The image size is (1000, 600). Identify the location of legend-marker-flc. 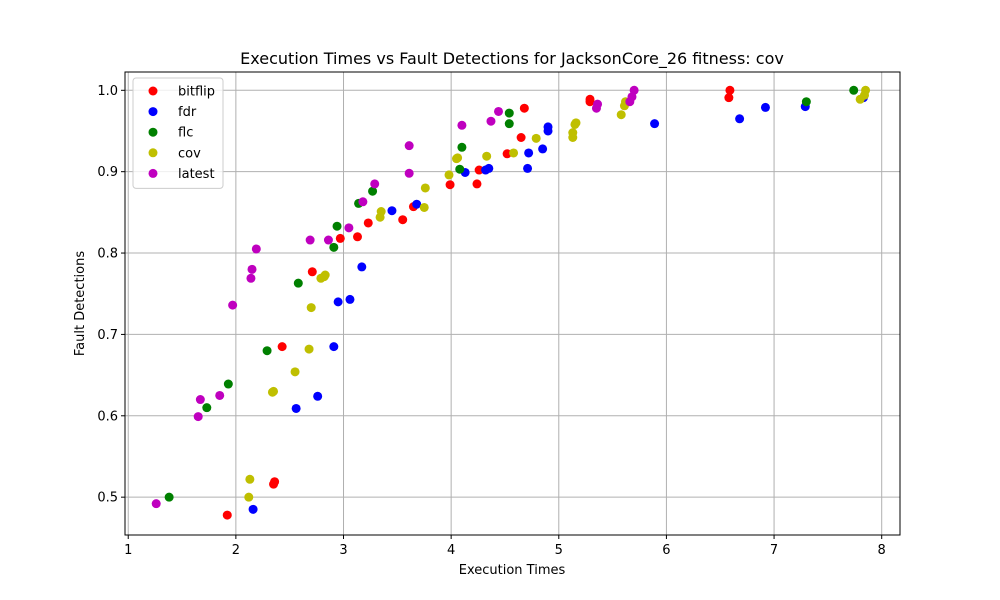
(153, 132).